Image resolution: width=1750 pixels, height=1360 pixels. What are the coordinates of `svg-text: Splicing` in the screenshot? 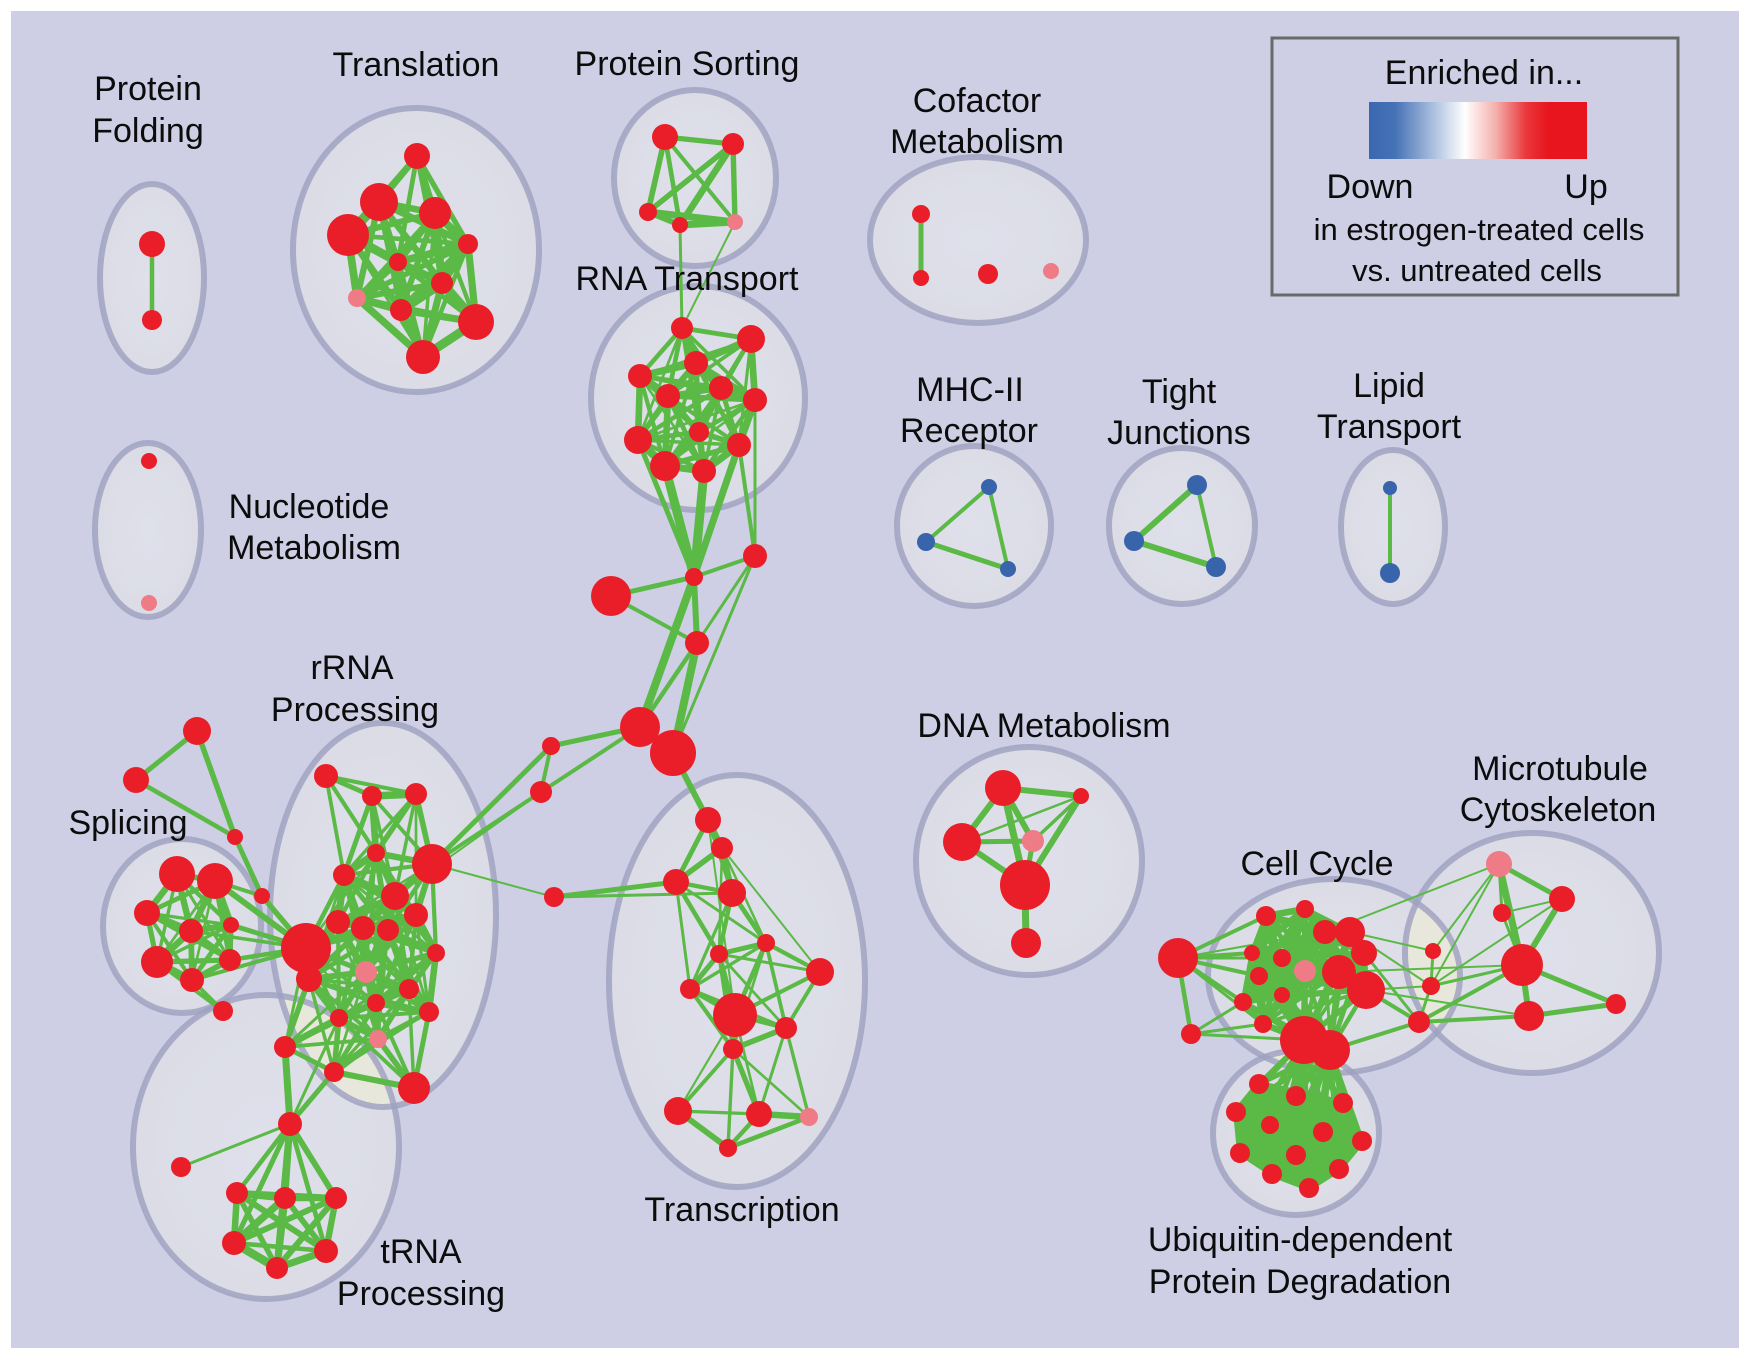 It's located at (127, 823).